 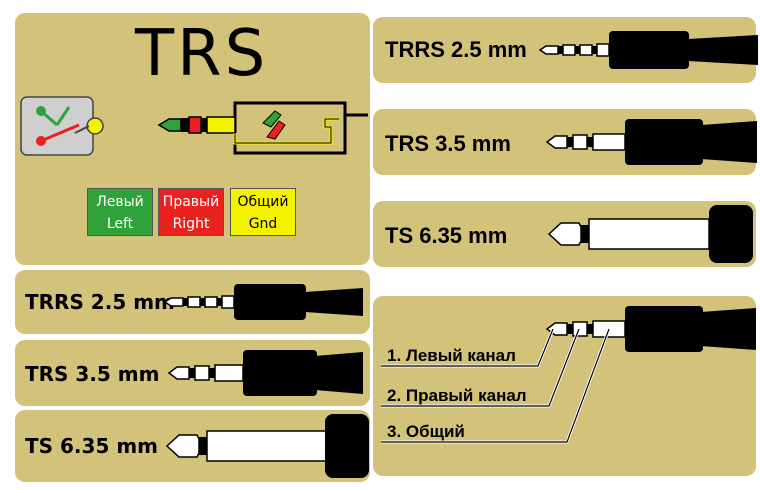 What do you see at coordinates (62, 126) in the screenshot?
I see `switch-schematic-icon` at bounding box center [62, 126].